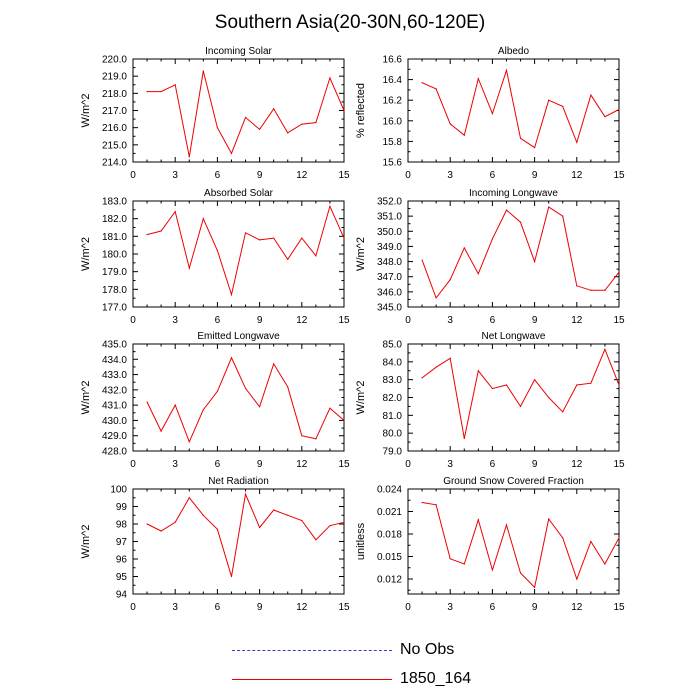  Describe the element at coordinates (114, 290) in the screenshot. I see `y-tick-label: 178.0` at that location.